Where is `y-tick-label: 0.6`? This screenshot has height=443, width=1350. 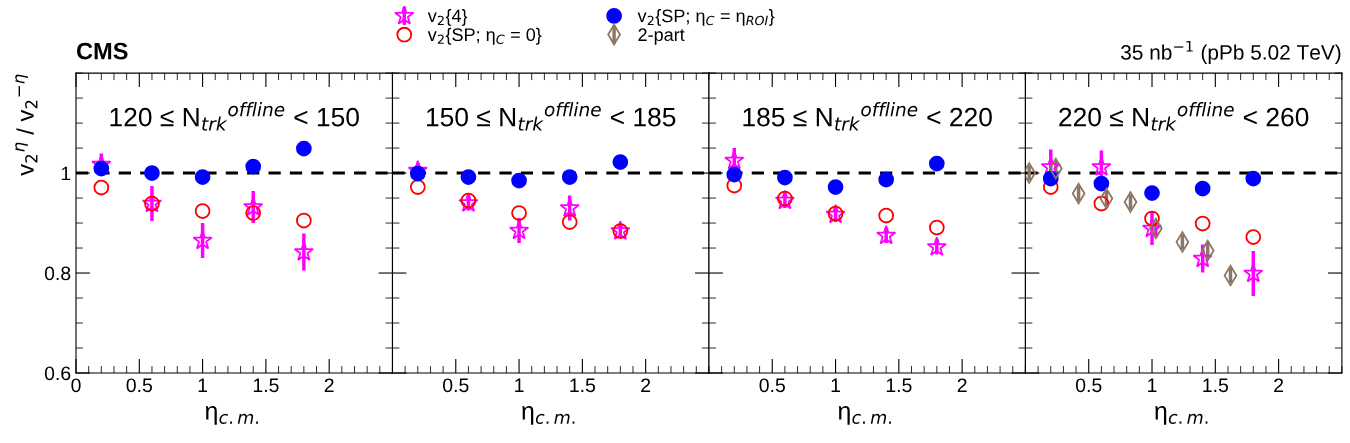 y-tick-label: 0.6 is located at coordinates (57, 373).